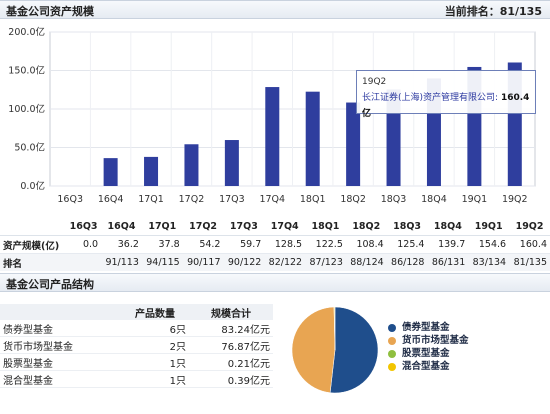 Image resolution: width=550 pixels, height=414 pixels. I want to click on y-tick-label: 0.0亿, so click(32, 186).